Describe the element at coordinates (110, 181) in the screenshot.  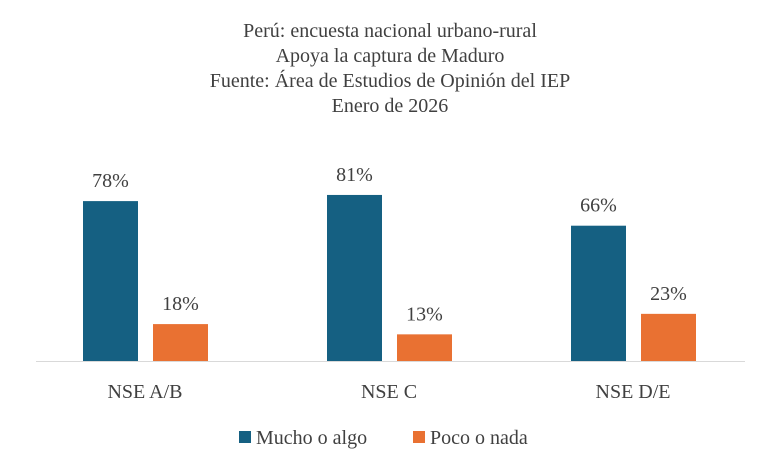
I see `data-label: 78%` at that location.